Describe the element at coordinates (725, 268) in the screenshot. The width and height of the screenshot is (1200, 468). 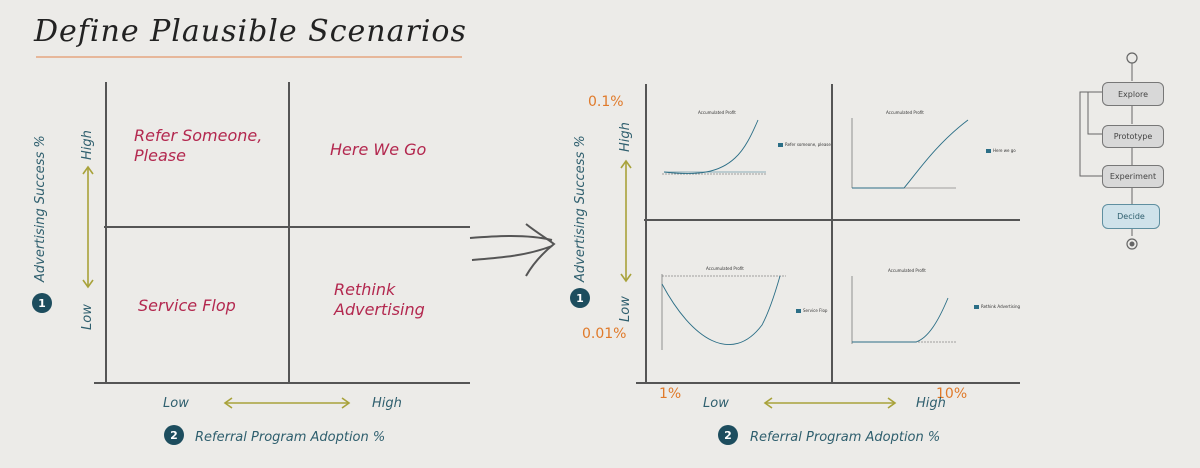
I see `mini-chart-bottom-left-title: Accumulated Profit` at that location.